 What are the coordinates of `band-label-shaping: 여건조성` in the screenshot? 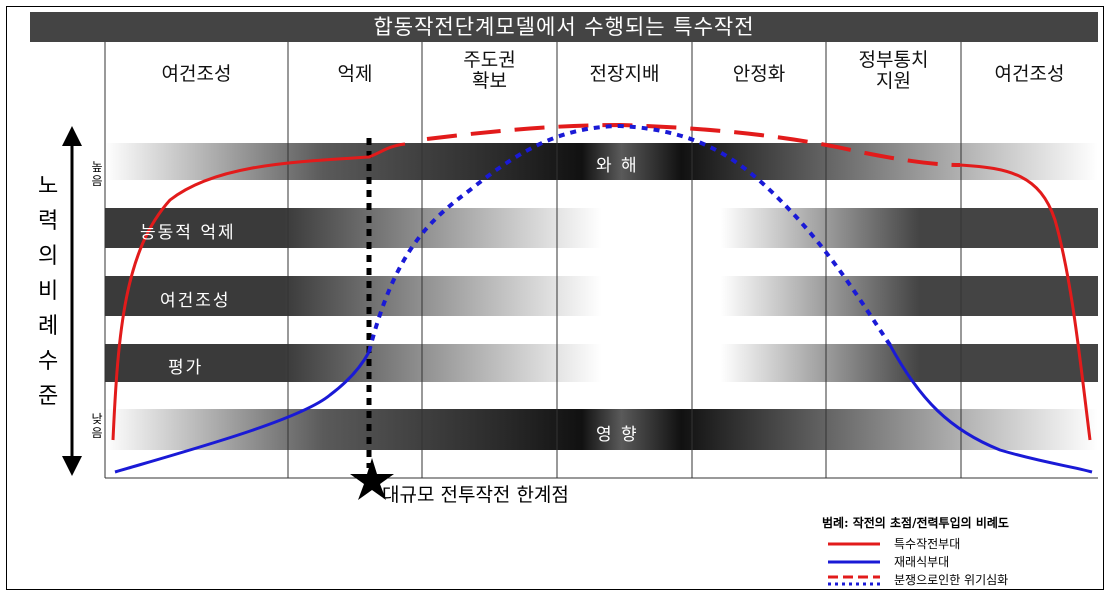 It's located at (195, 301).